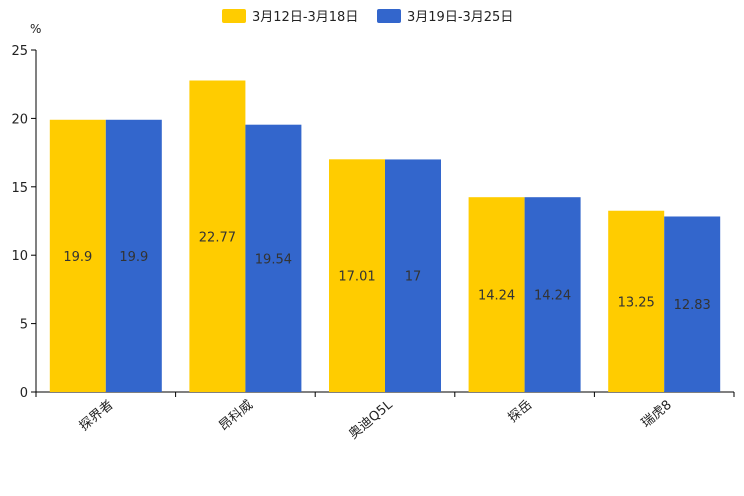  What do you see at coordinates (367, 17) in the screenshot?
I see `legend: 3月12日-3月18日 3月19日-3月25日` at bounding box center [367, 17].